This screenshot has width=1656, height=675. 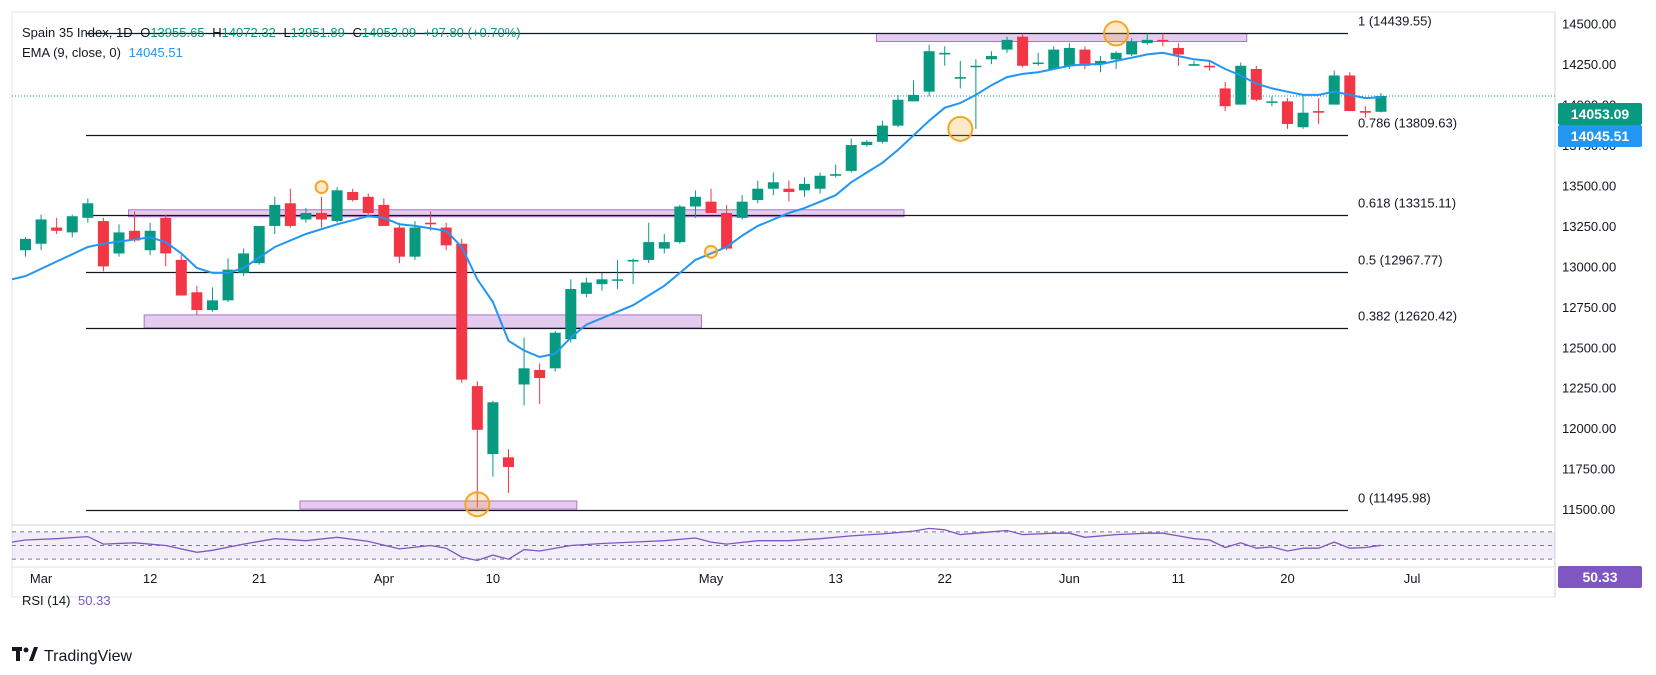 I want to click on rsi-legend: RSI (14) 50.33, so click(x=68, y=600).